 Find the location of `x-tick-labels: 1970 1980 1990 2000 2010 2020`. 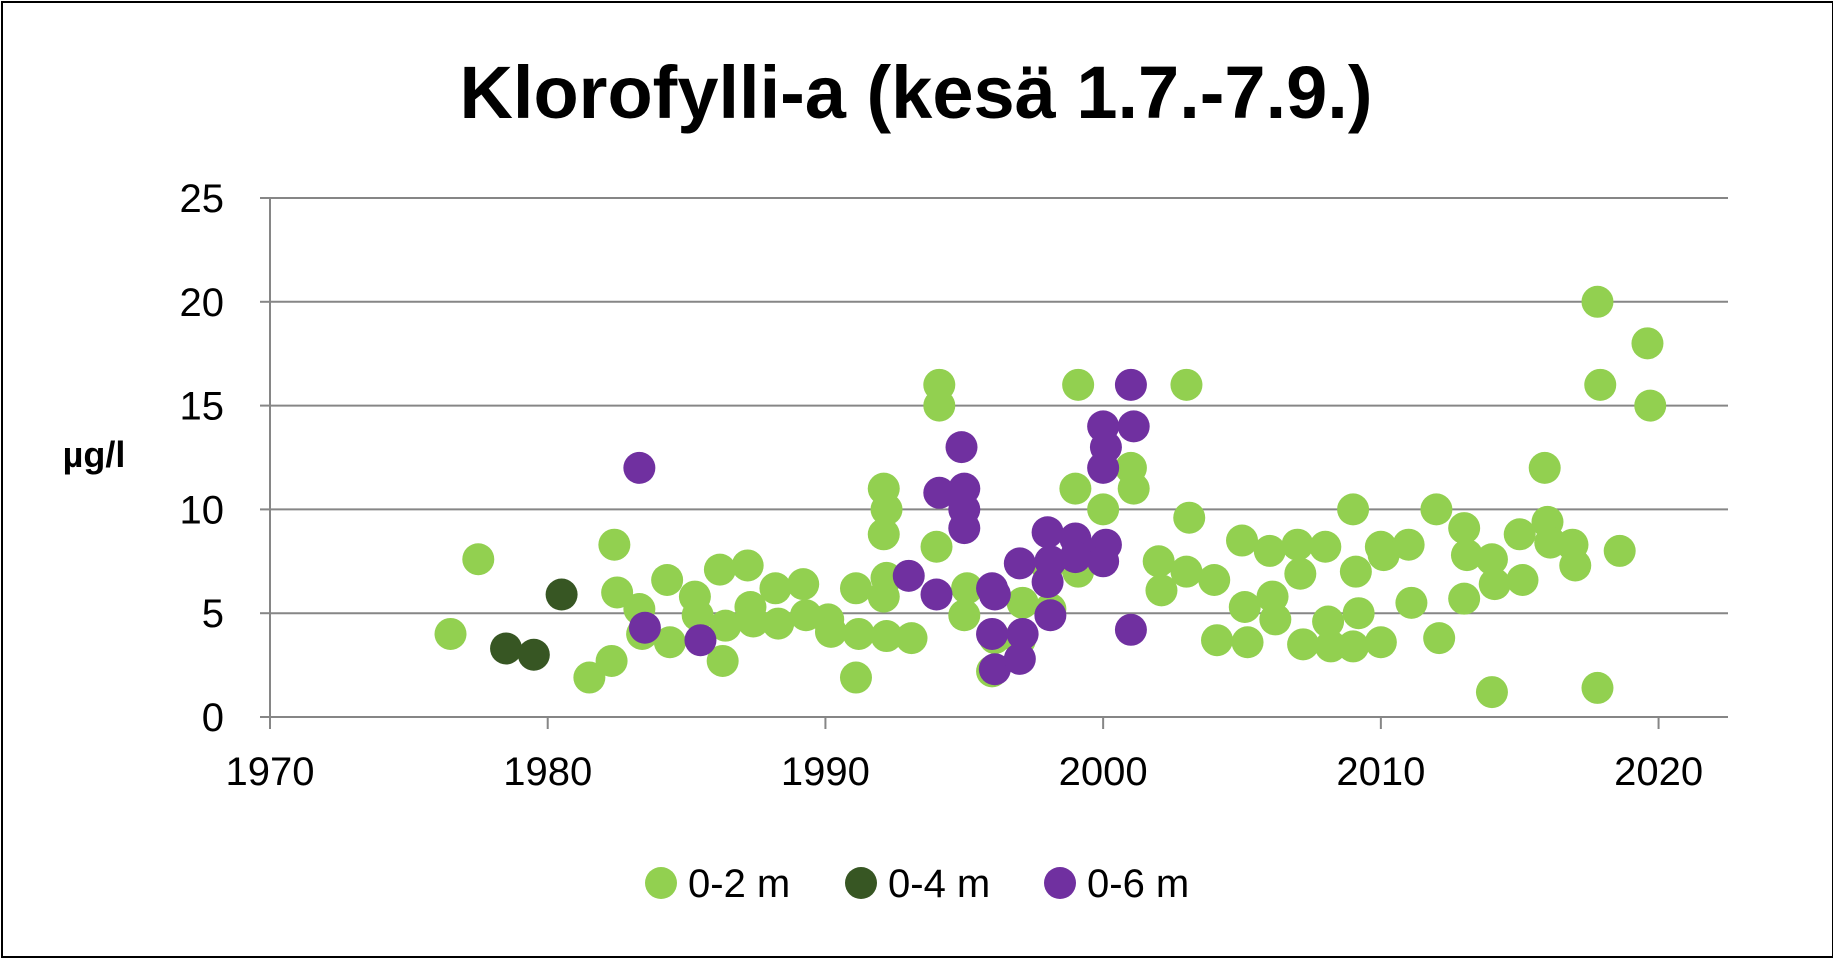

x-tick-labels: 1970 1980 1990 2000 2010 2020 is located at coordinates (965, 772).